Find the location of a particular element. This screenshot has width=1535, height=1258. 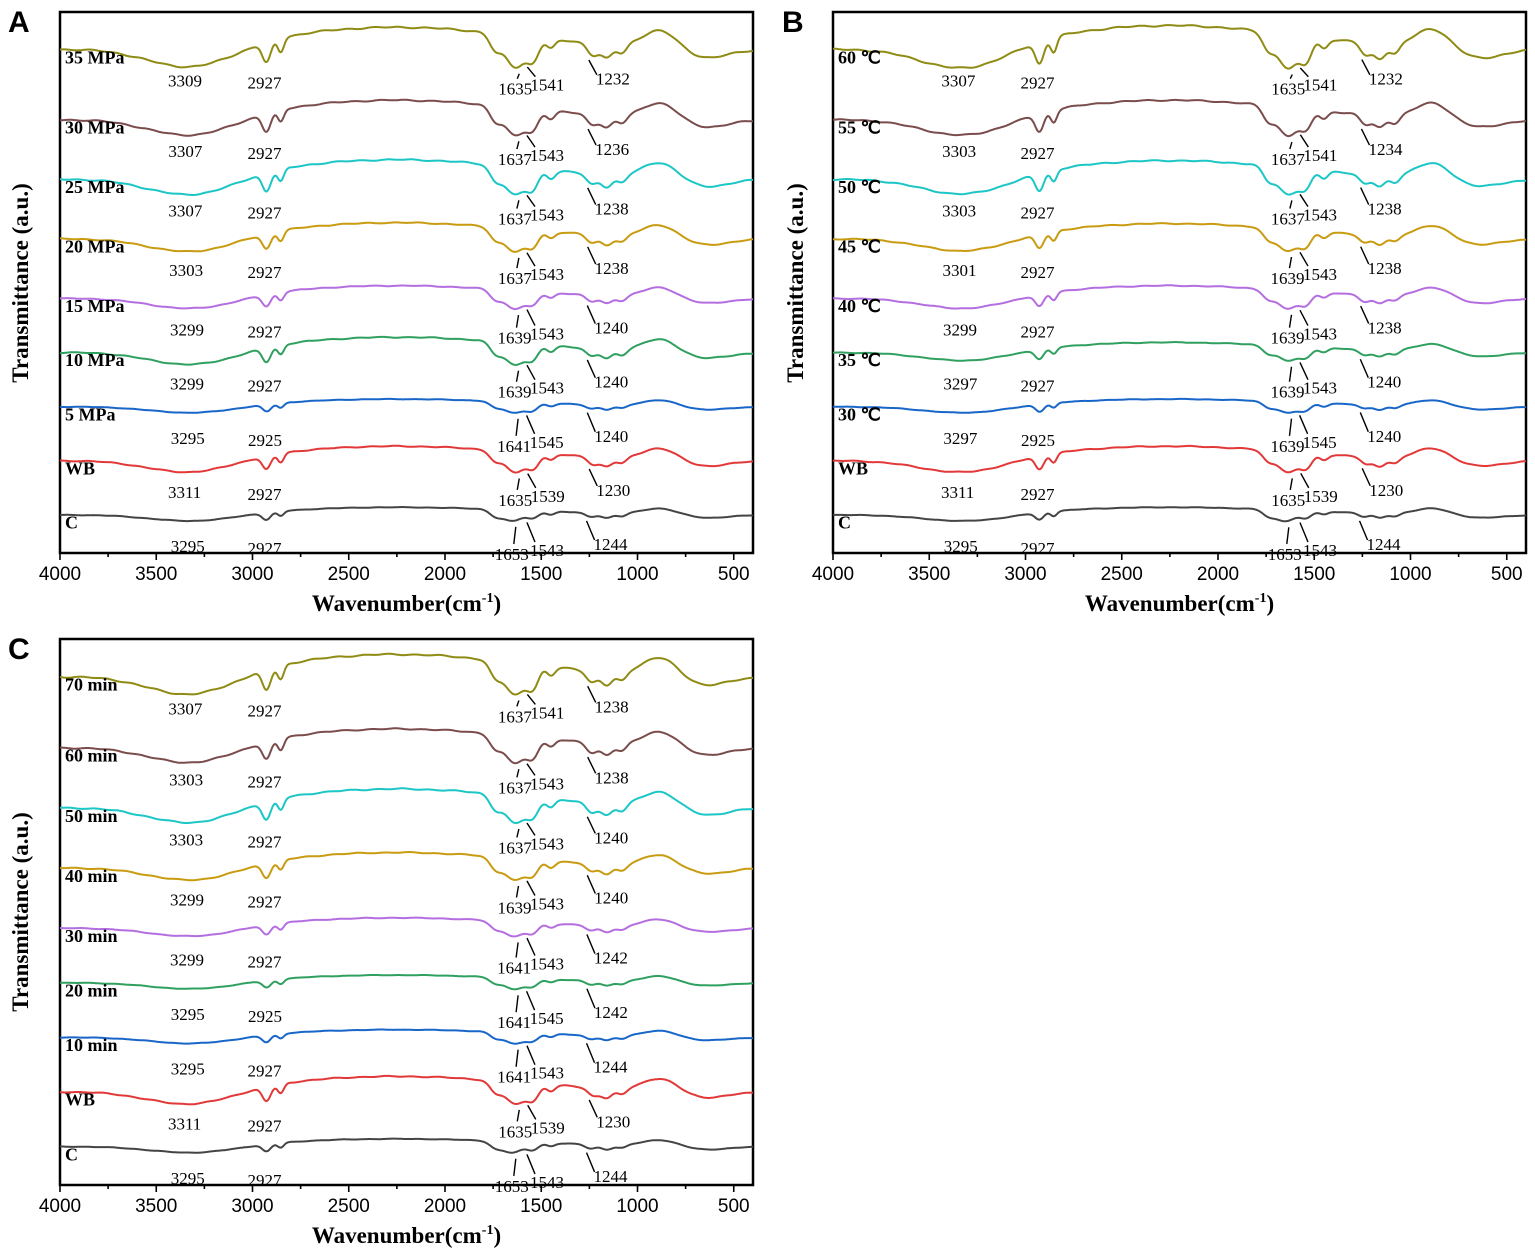

series-label: WB is located at coordinates (80, 1100).